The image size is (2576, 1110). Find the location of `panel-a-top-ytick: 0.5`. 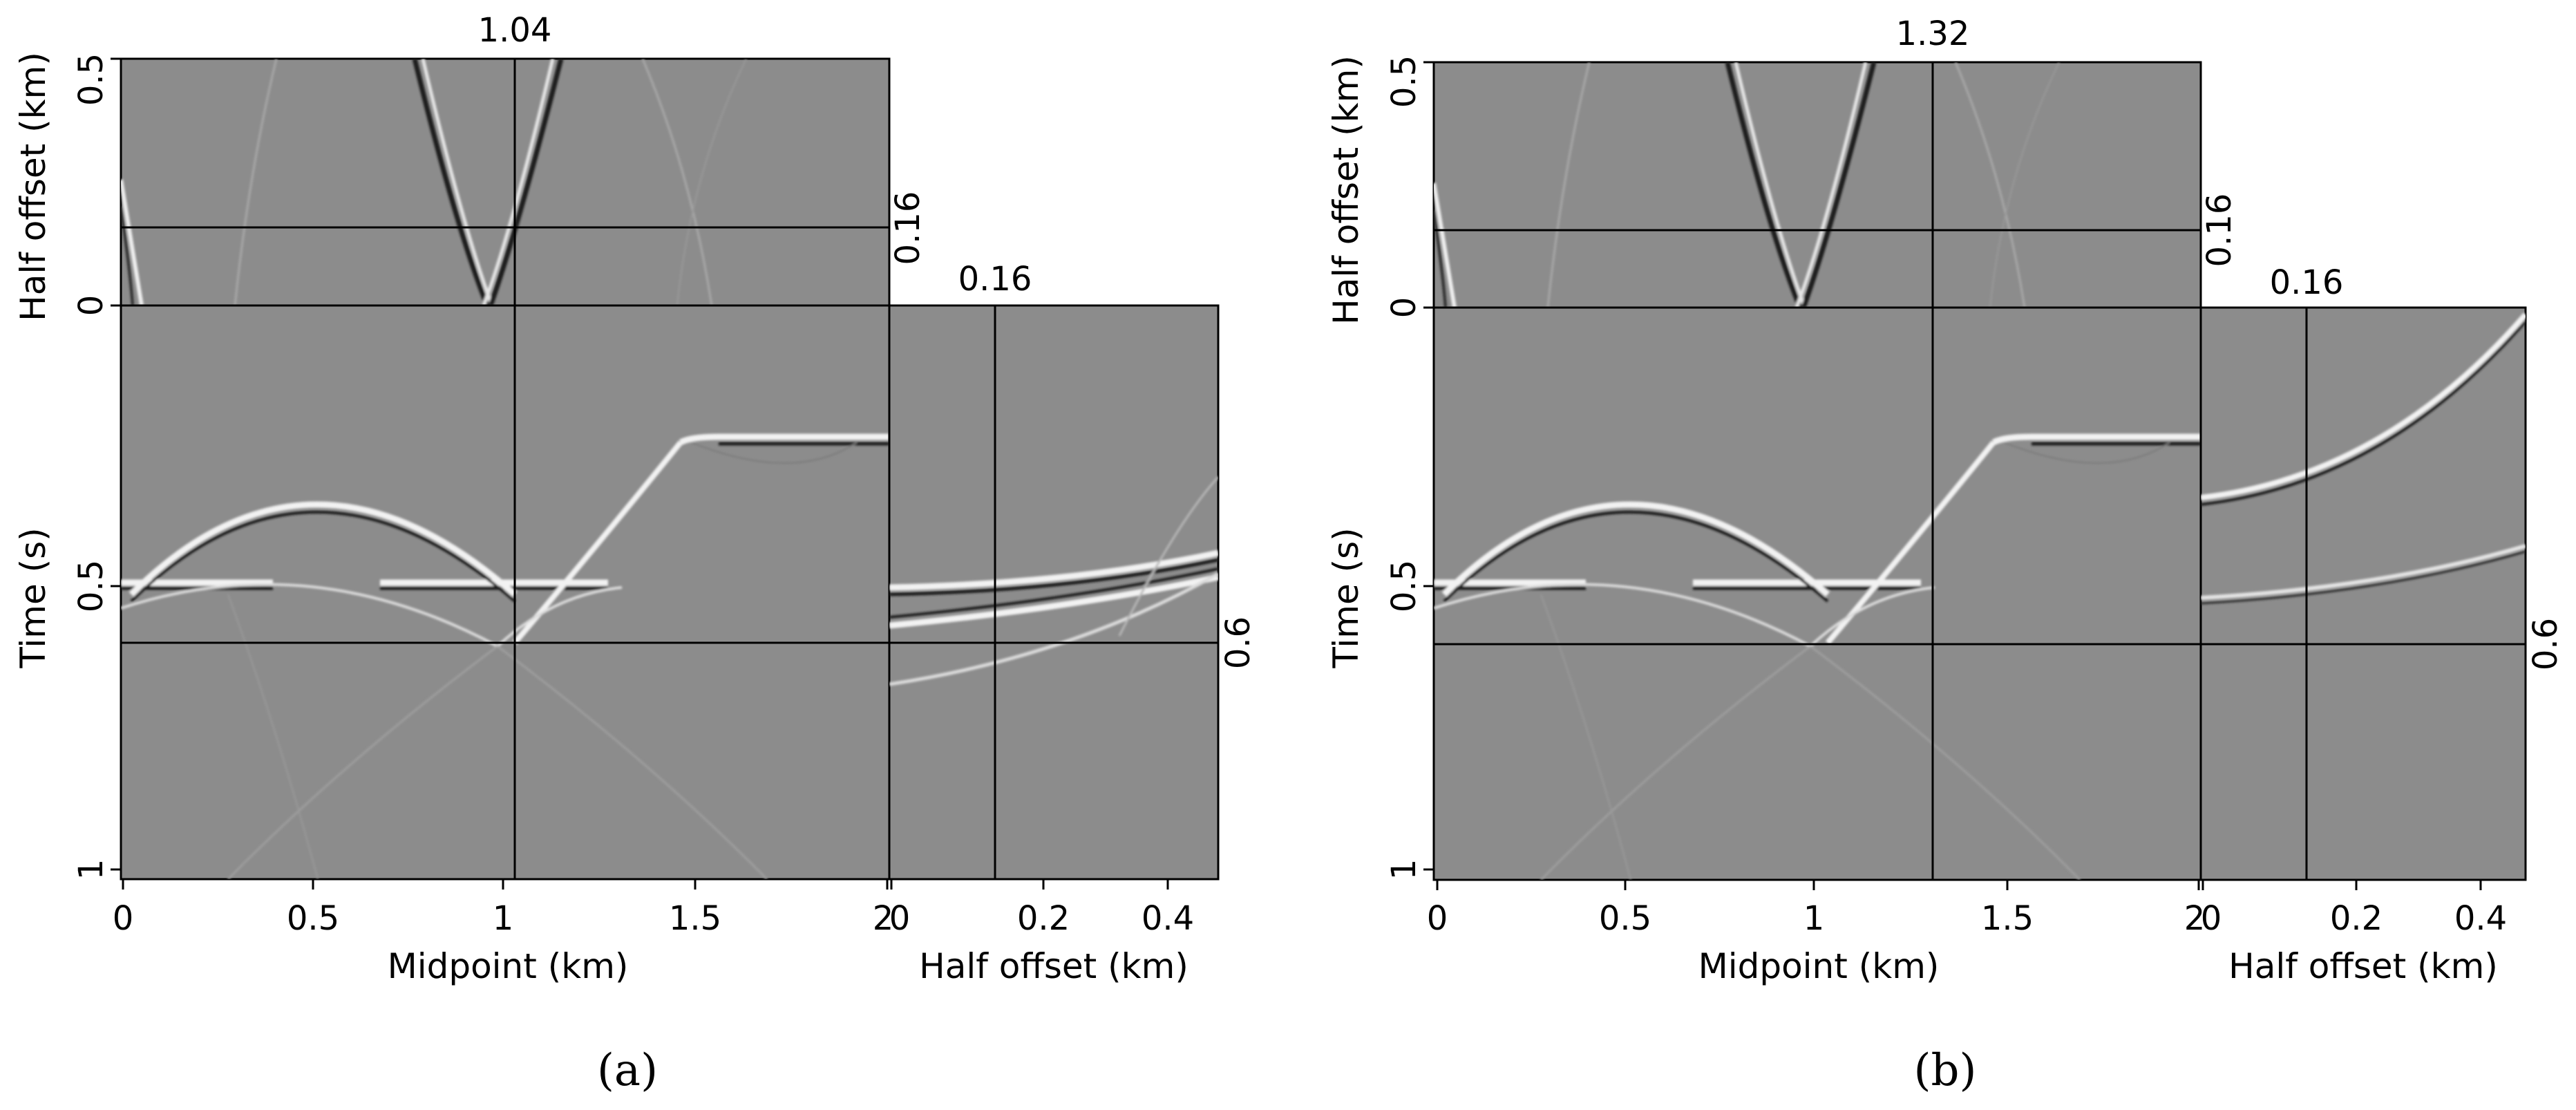

panel-a-top-ytick: 0.5 is located at coordinates (91, 79).